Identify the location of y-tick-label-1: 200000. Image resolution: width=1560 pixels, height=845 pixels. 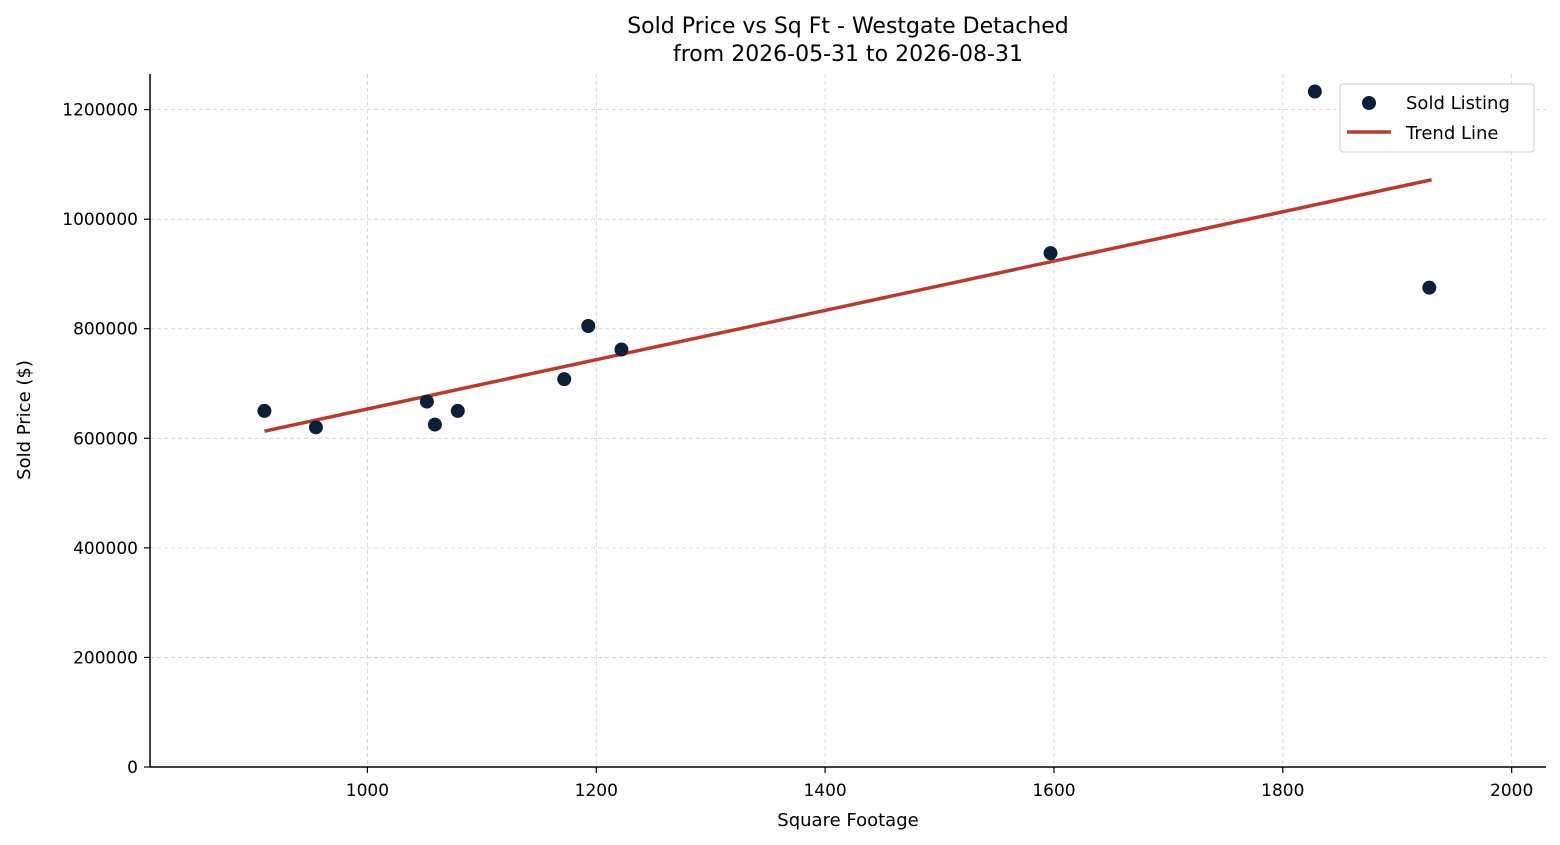
(105, 658).